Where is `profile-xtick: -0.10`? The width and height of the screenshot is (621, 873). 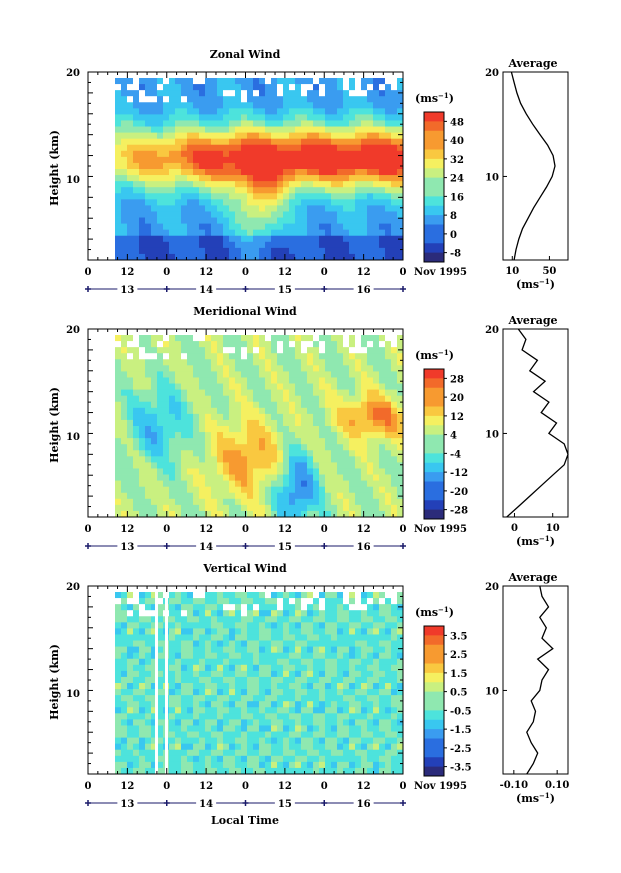 profile-xtick: -0.10 is located at coordinates (514, 785).